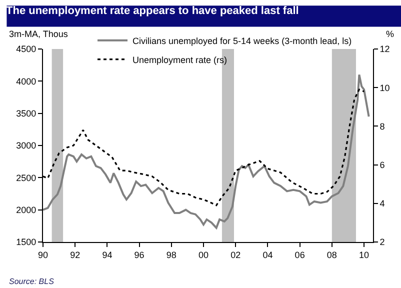 The width and height of the screenshot is (401, 288). Describe the element at coordinates (107, 255) in the screenshot. I see `x-tick-label: 94` at that location.